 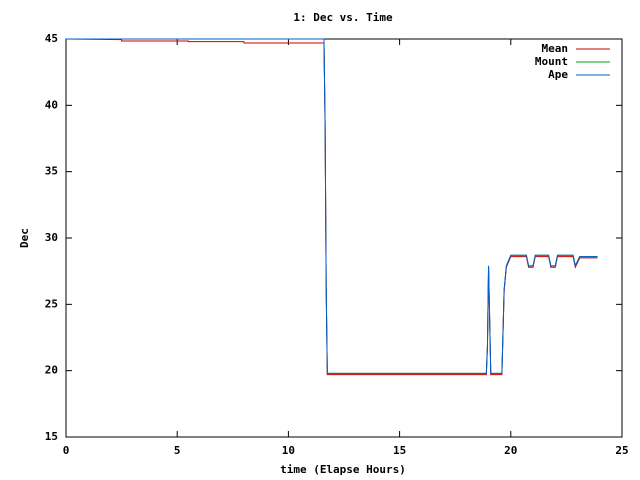 What do you see at coordinates (51, 237) in the screenshot?
I see `y-tick-label: 30` at bounding box center [51, 237].